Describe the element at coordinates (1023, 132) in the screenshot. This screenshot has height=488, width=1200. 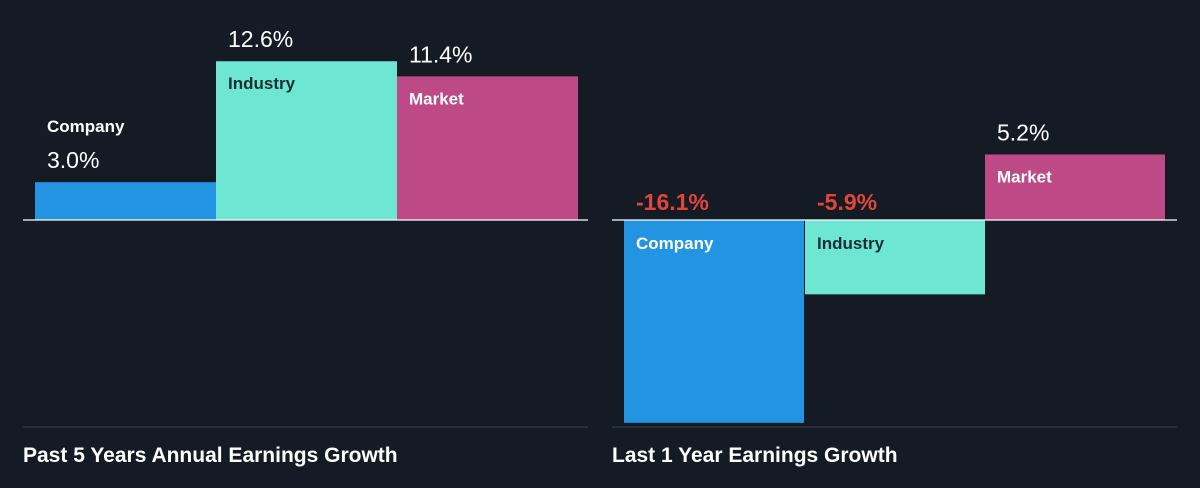
I see `value-label-market: 5.2%` at that location.